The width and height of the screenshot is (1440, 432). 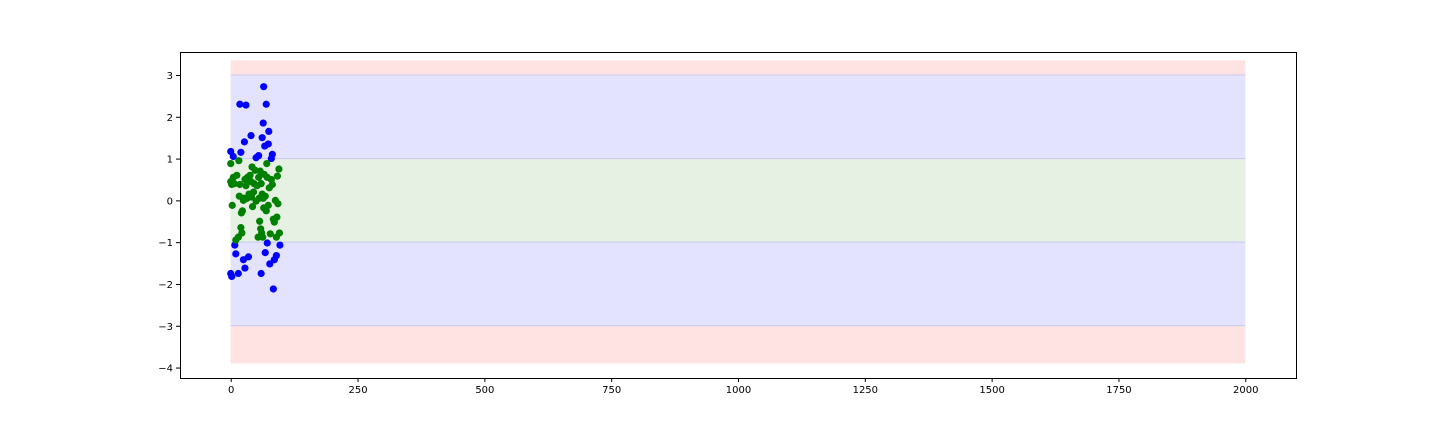 I want to click on y-tick-label: −4, so click(x=165, y=369).